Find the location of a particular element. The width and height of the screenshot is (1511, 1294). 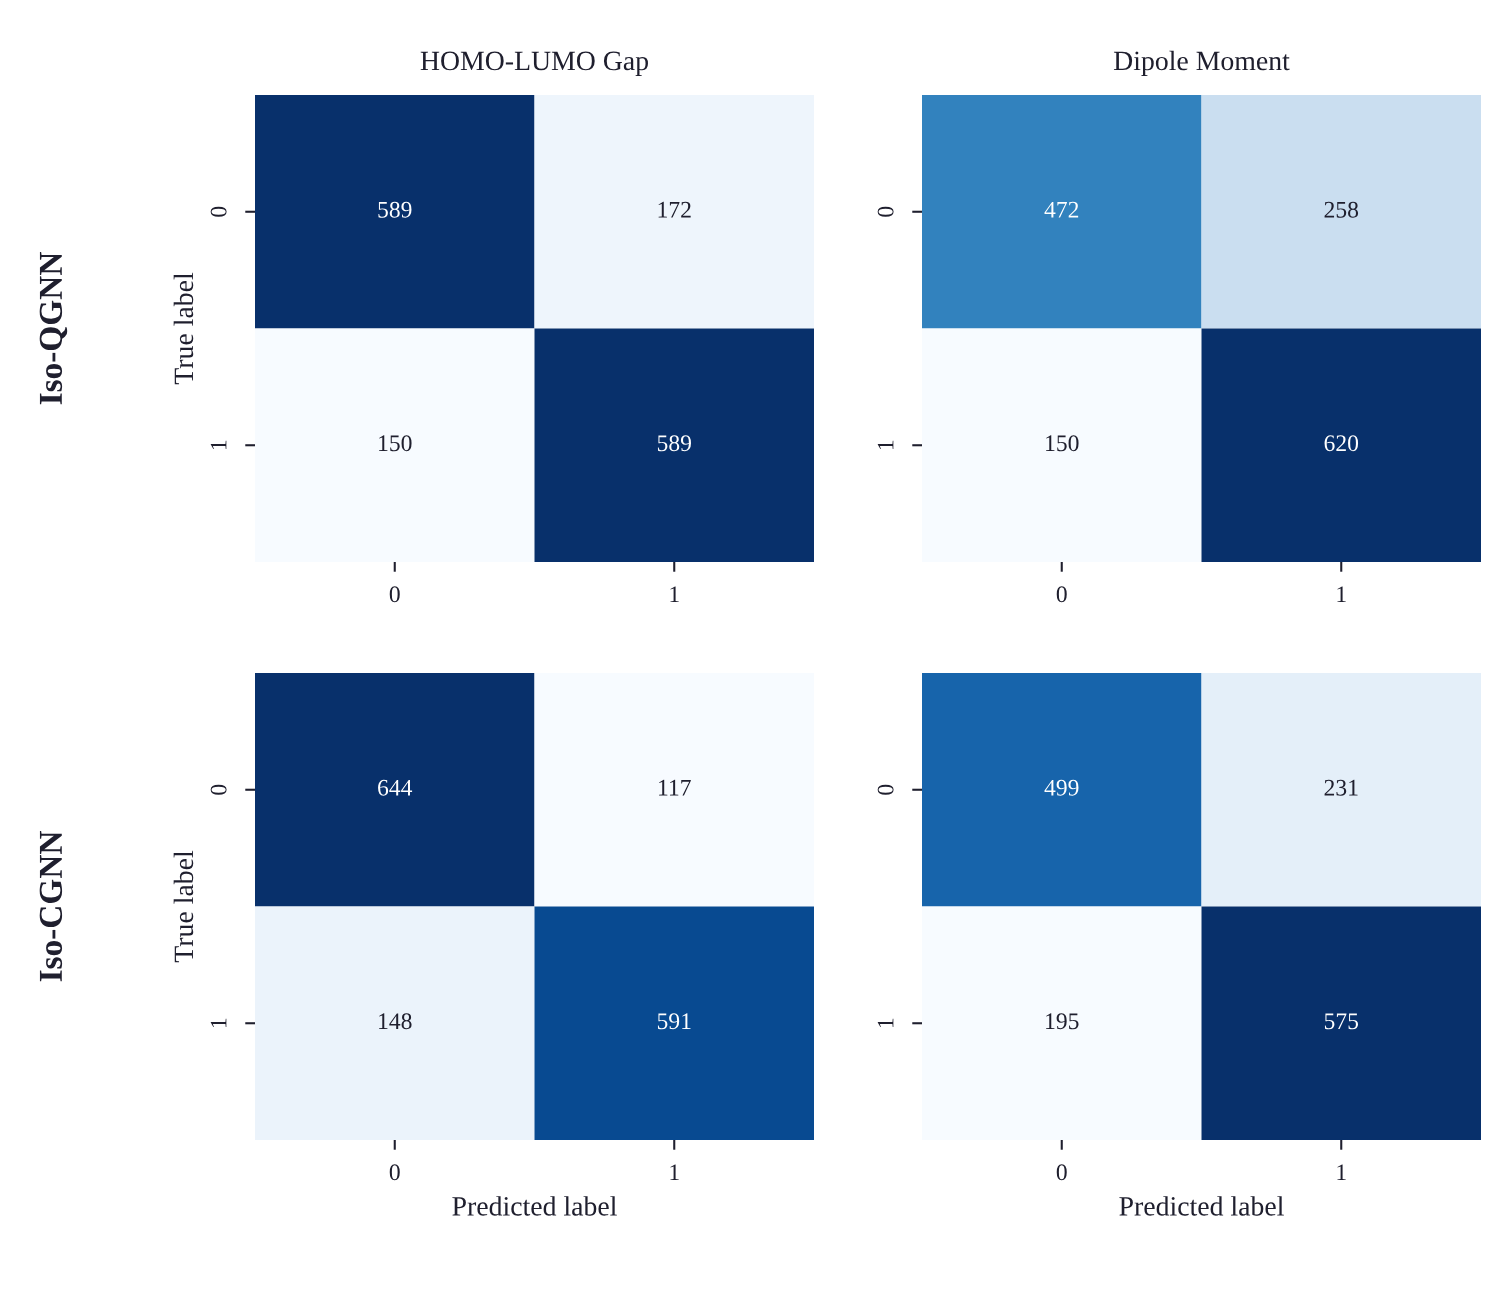

data-label: 499 is located at coordinates (1061, 787).